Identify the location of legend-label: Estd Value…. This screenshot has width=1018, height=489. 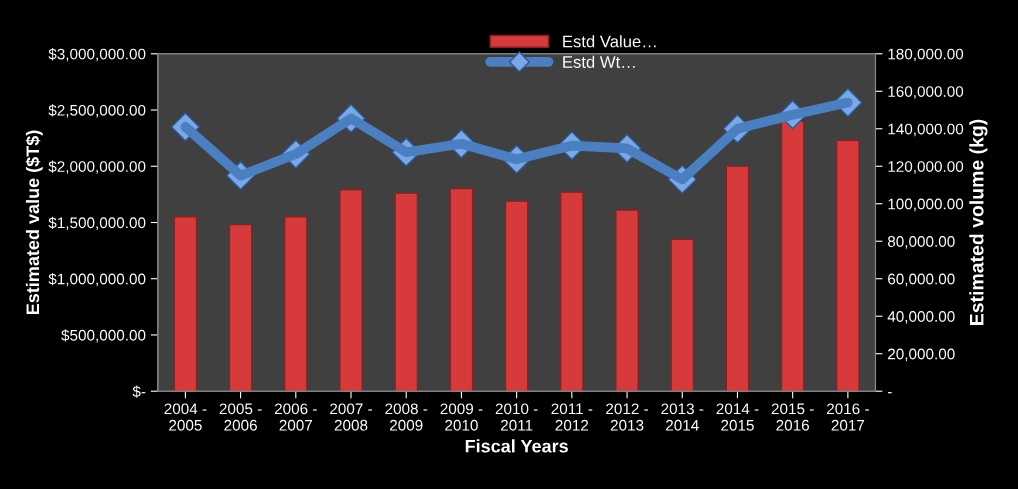
(609, 41).